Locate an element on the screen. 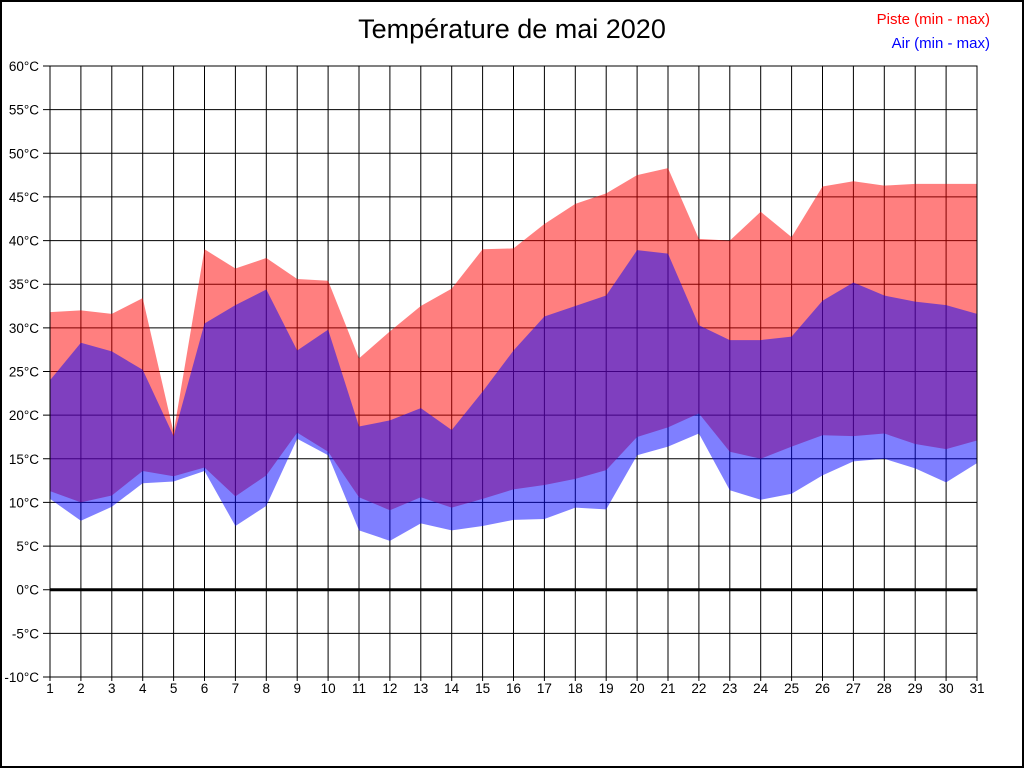 The height and width of the screenshot is (768, 1024). x-tick-label: 12 is located at coordinates (389, 688).